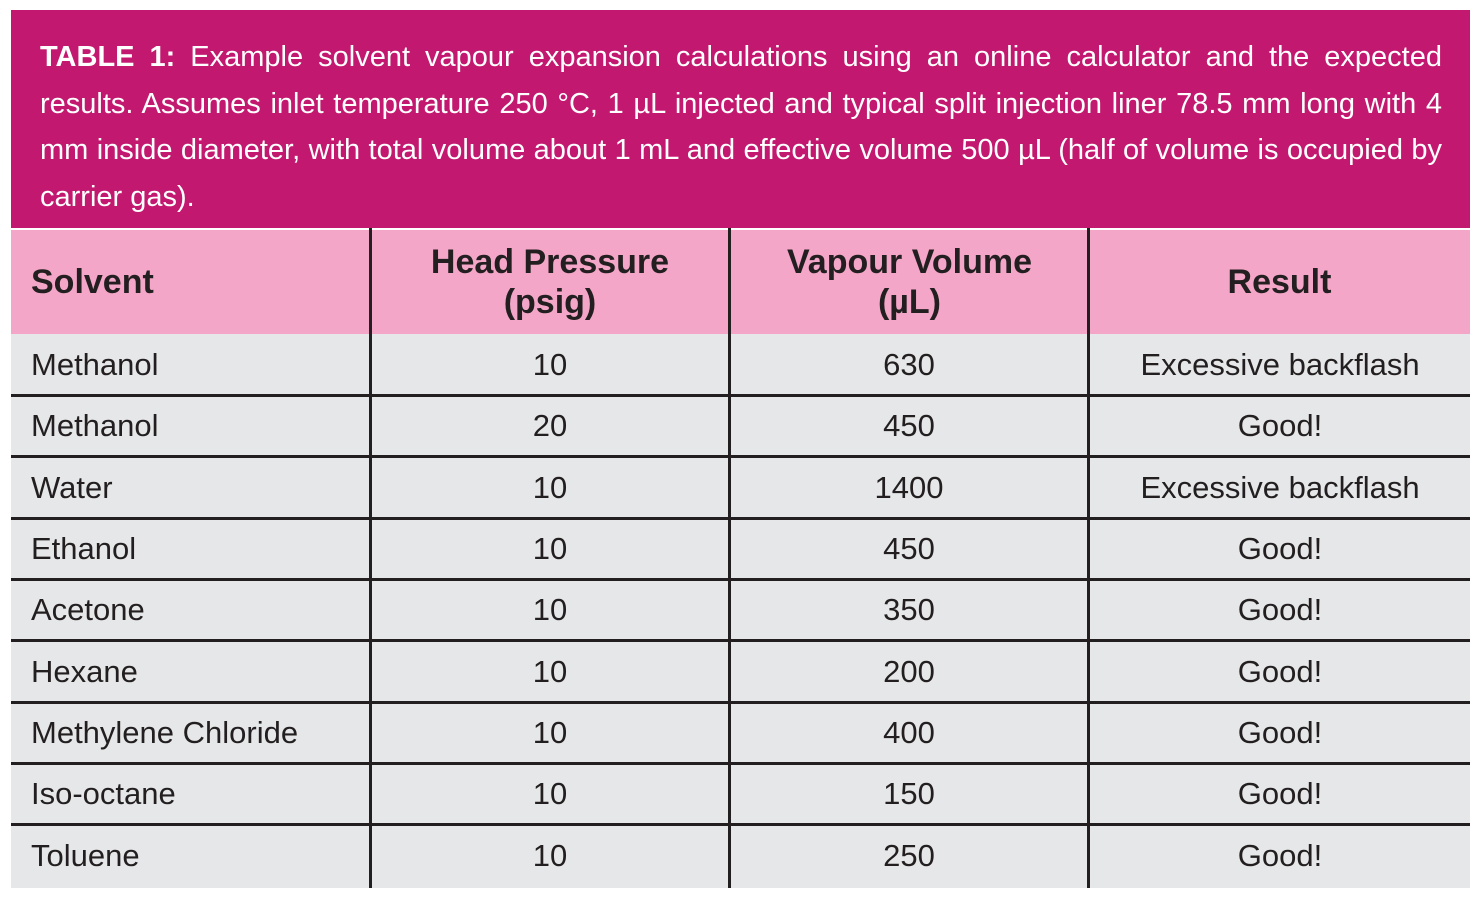  What do you see at coordinates (909, 855) in the screenshot?
I see `cell-vapour-volume: 250` at bounding box center [909, 855].